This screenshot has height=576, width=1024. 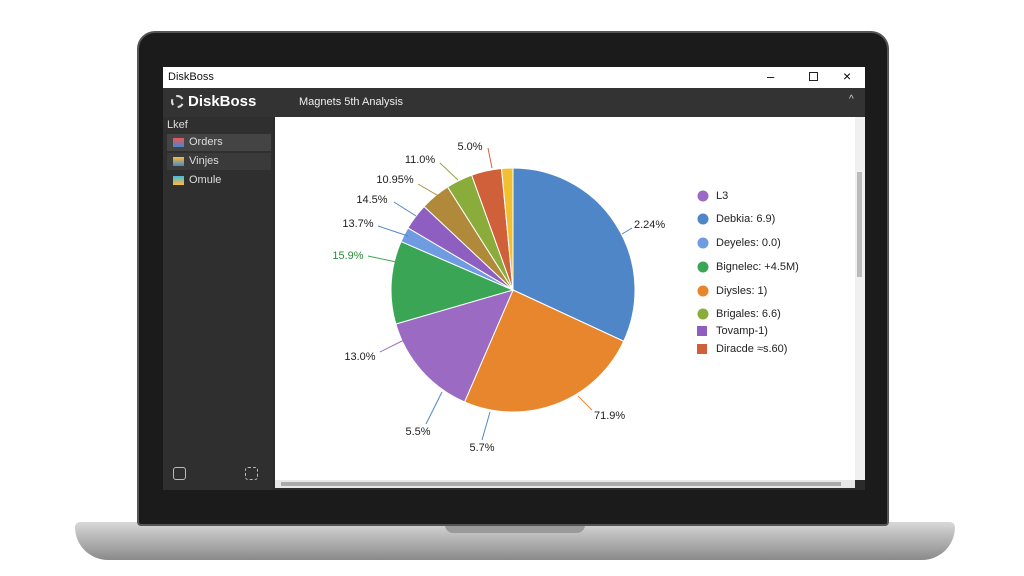 What do you see at coordinates (515, 529) in the screenshot?
I see `laptop-notch` at bounding box center [515, 529].